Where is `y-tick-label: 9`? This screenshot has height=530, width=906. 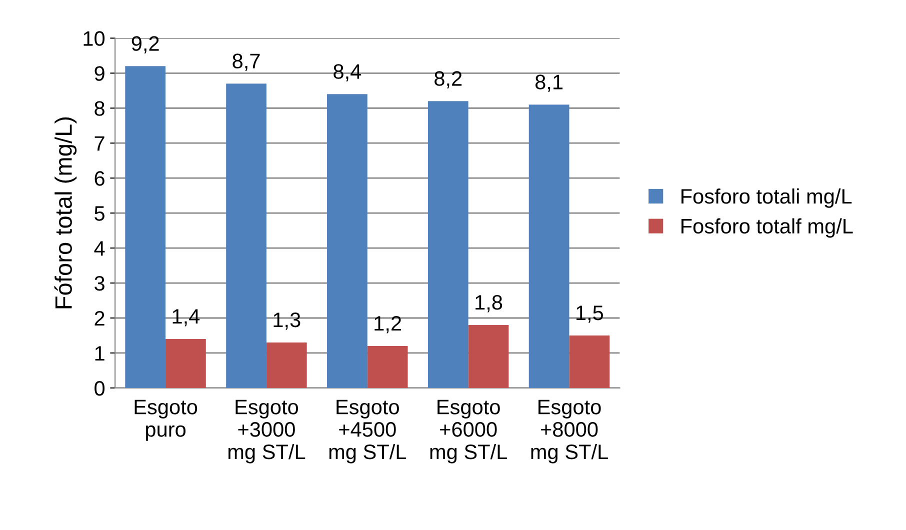
y-tick-label: 9 is located at coordinates (99, 73).